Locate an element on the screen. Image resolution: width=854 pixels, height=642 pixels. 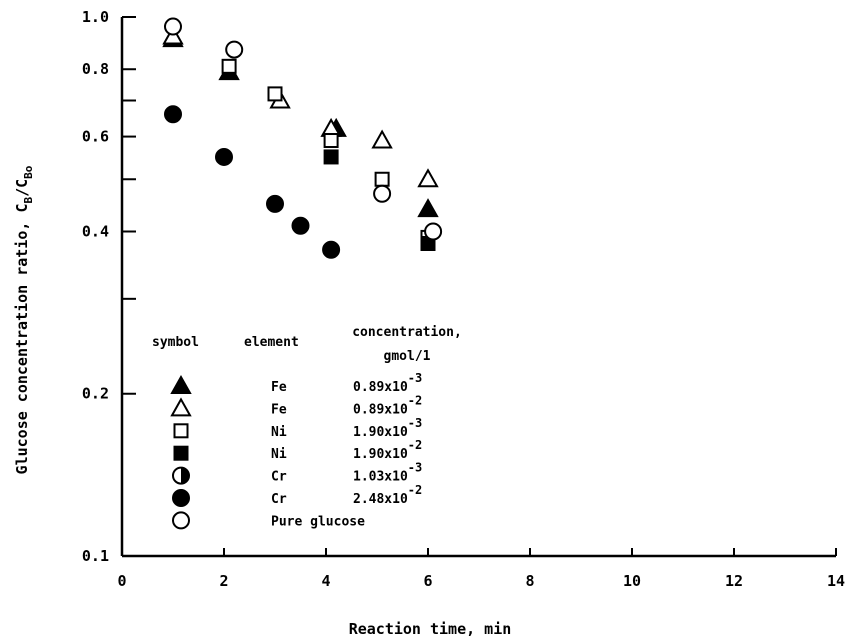
legend-concentration: 1.90x10⁻² is located at coordinates (387, 450).